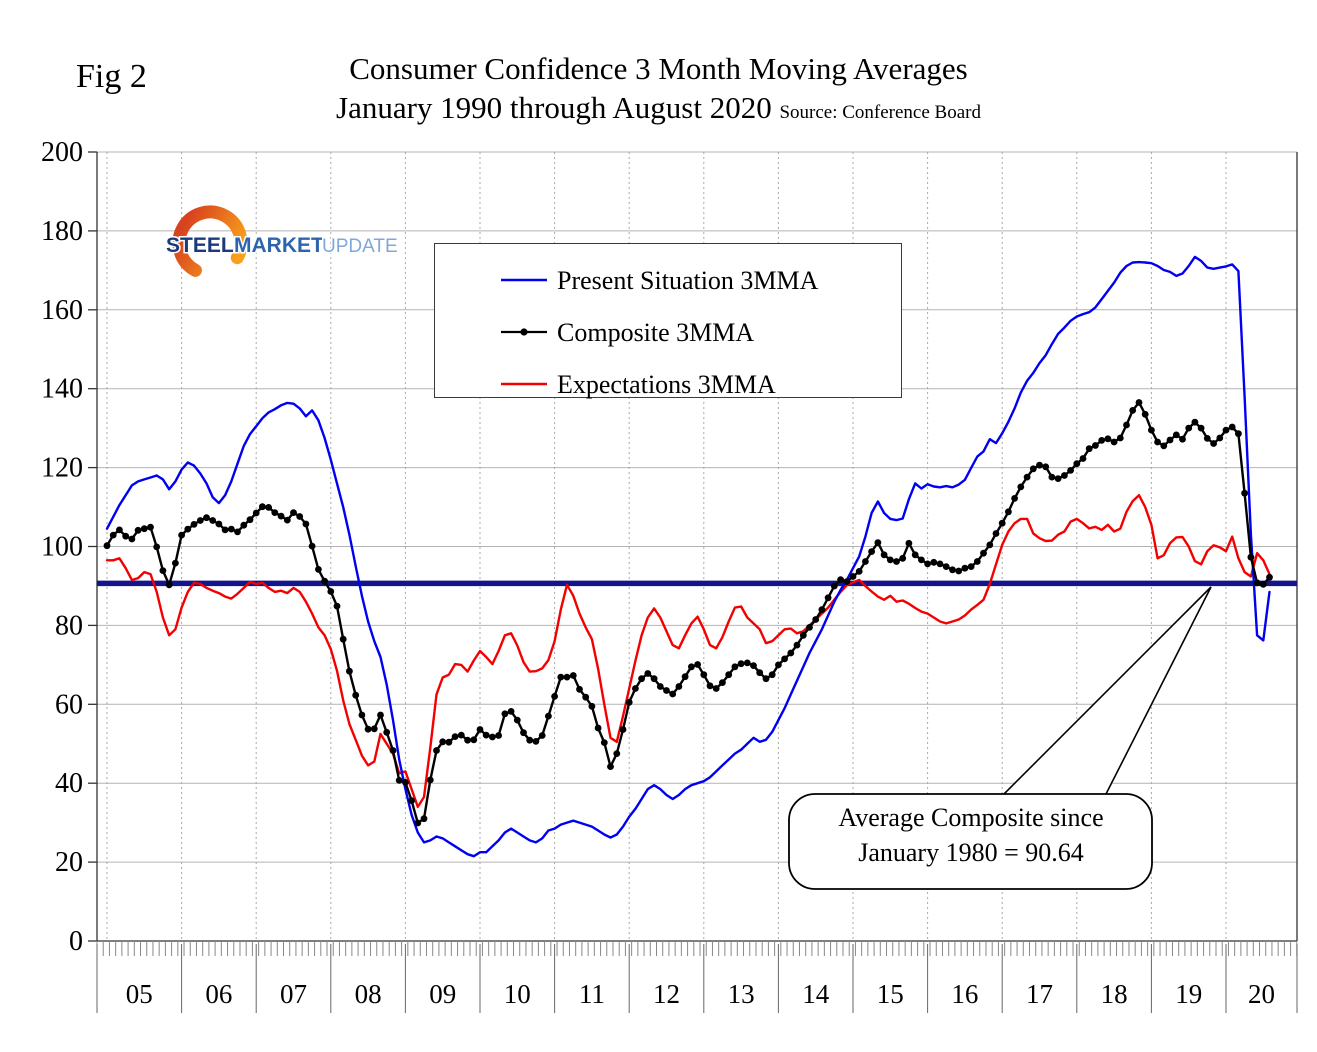  What do you see at coordinates (697, 948) in the screenshot?
I see `month-ticks` at bounding box center [697, 948].